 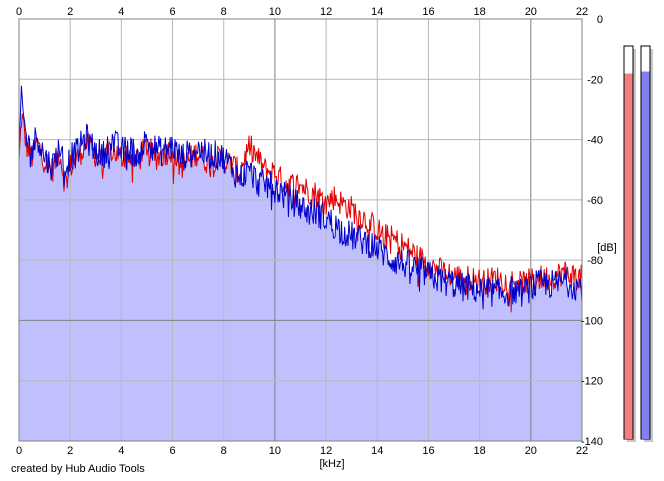 What do you see at coordinates (172, 12) in the screenshot?
I see `x-tick-label-top: 6` at bounding box center [172, 12].